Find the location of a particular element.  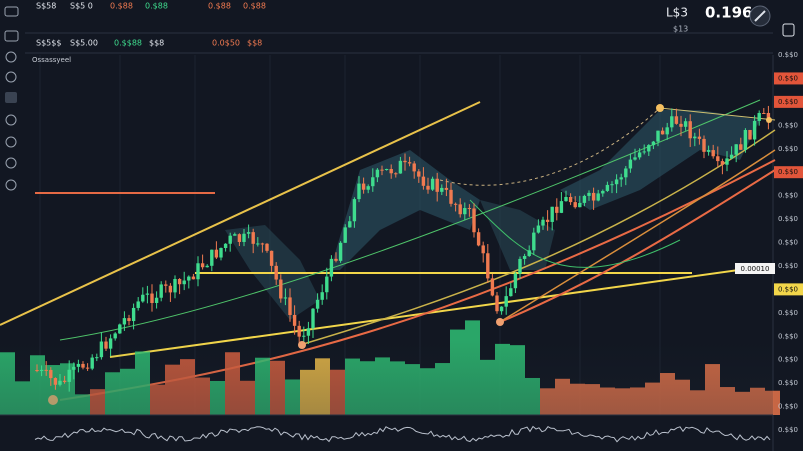

menu-icon is located at coordinates (788, 30).